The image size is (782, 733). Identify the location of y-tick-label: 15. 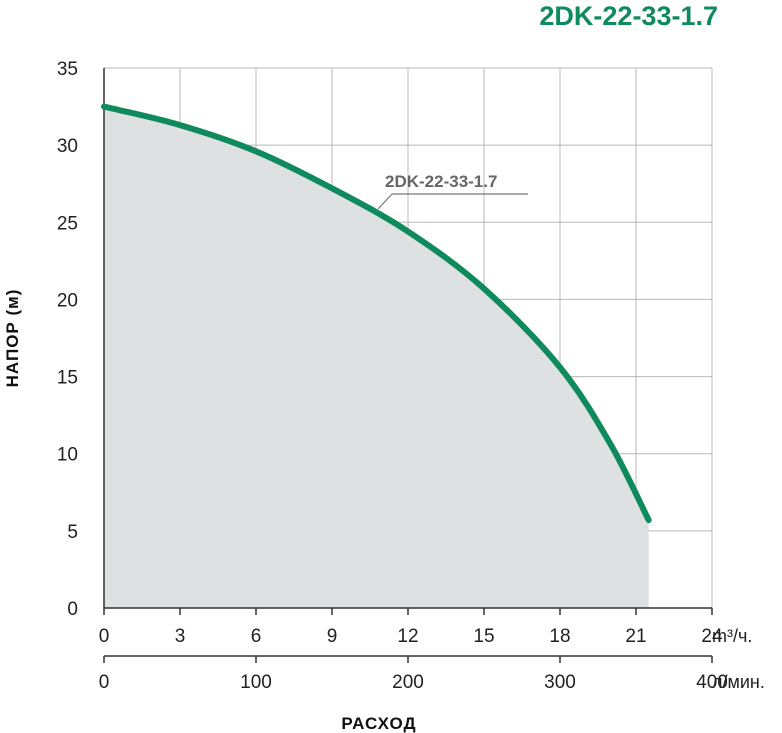
(67, 378).